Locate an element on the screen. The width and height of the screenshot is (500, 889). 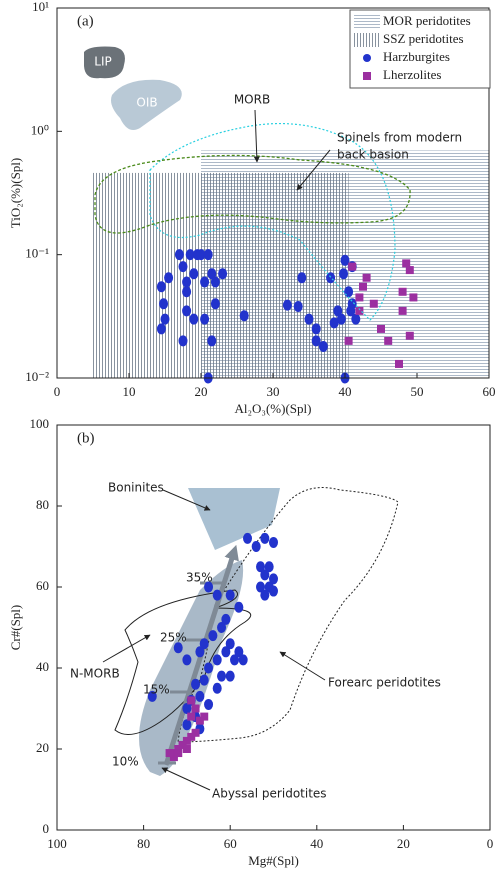
annotation: 10% is located at coordinates (125, 762).